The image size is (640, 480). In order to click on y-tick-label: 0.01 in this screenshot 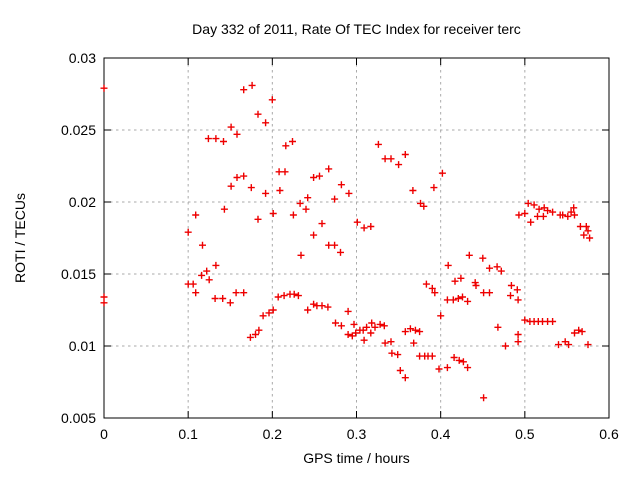, I will do `click(82, 346)`.